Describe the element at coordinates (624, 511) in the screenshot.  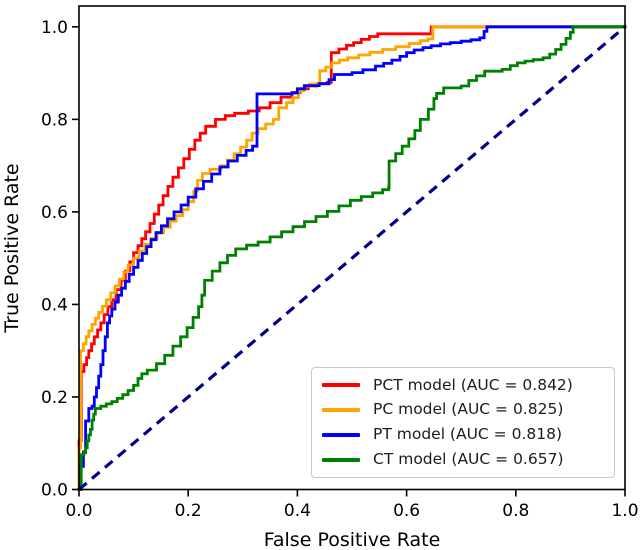
I see `x-tick-label: 1.0` at that location.